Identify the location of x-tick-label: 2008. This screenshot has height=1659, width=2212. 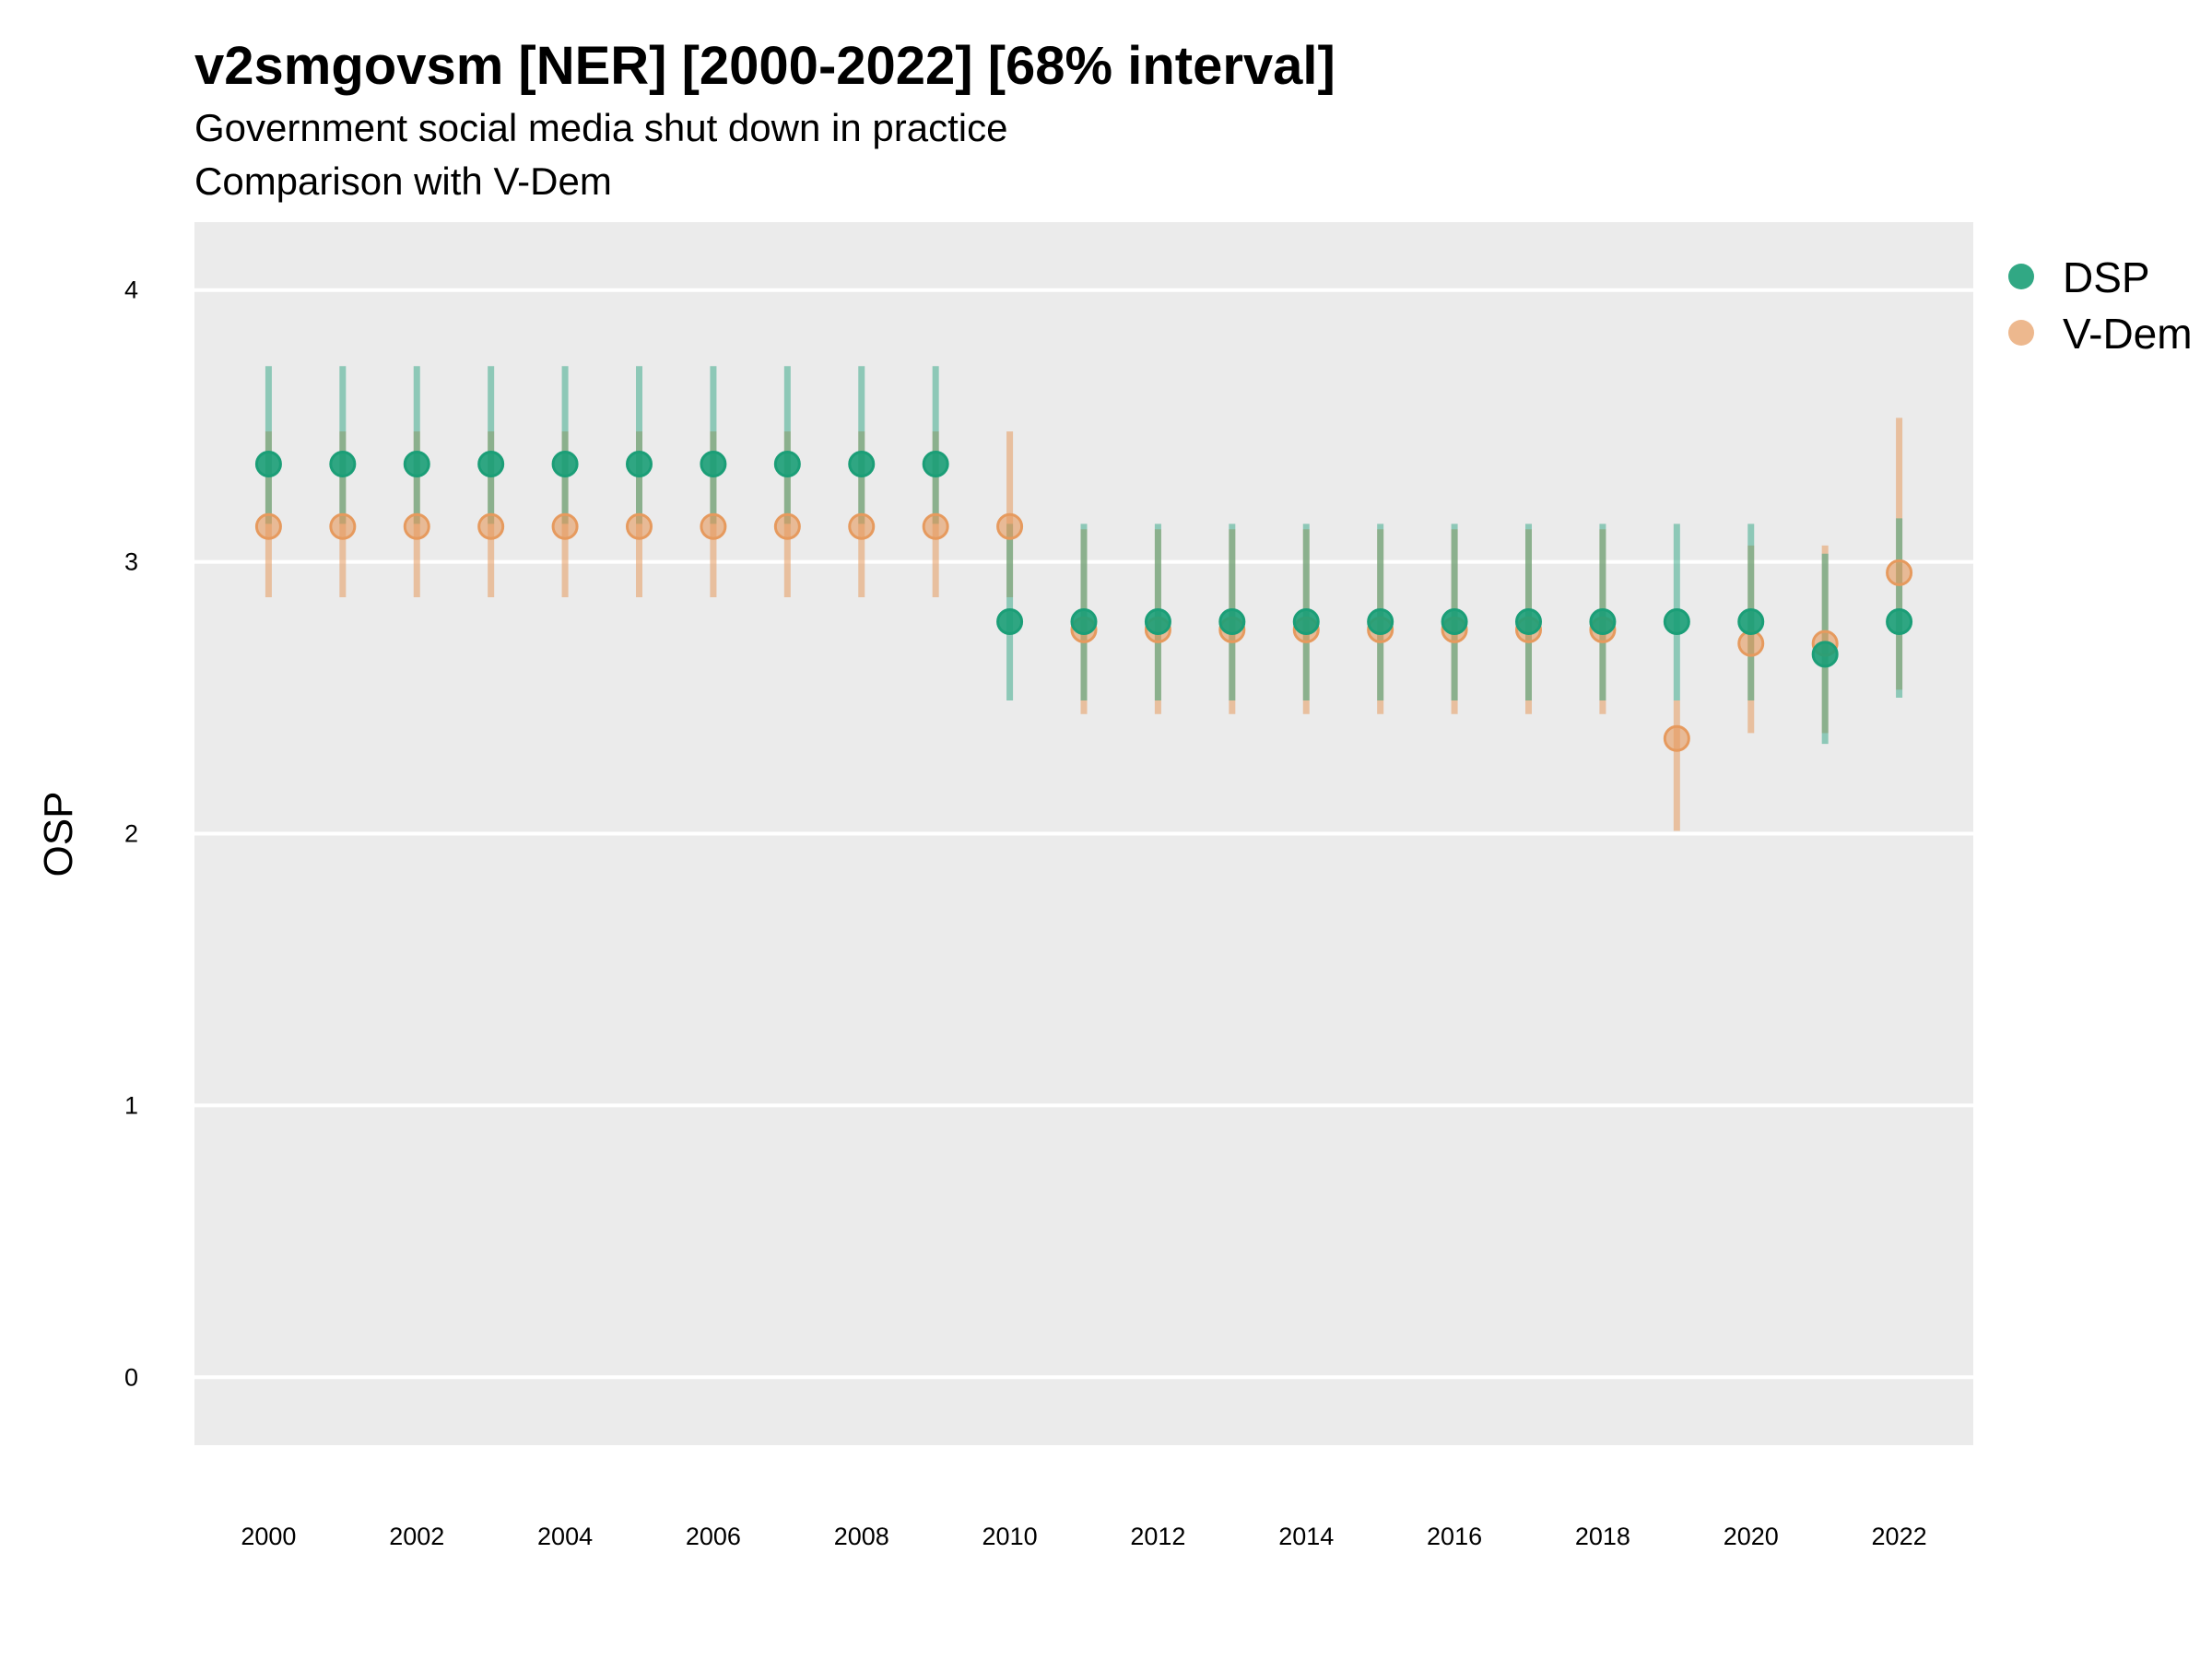
(861, 1536).